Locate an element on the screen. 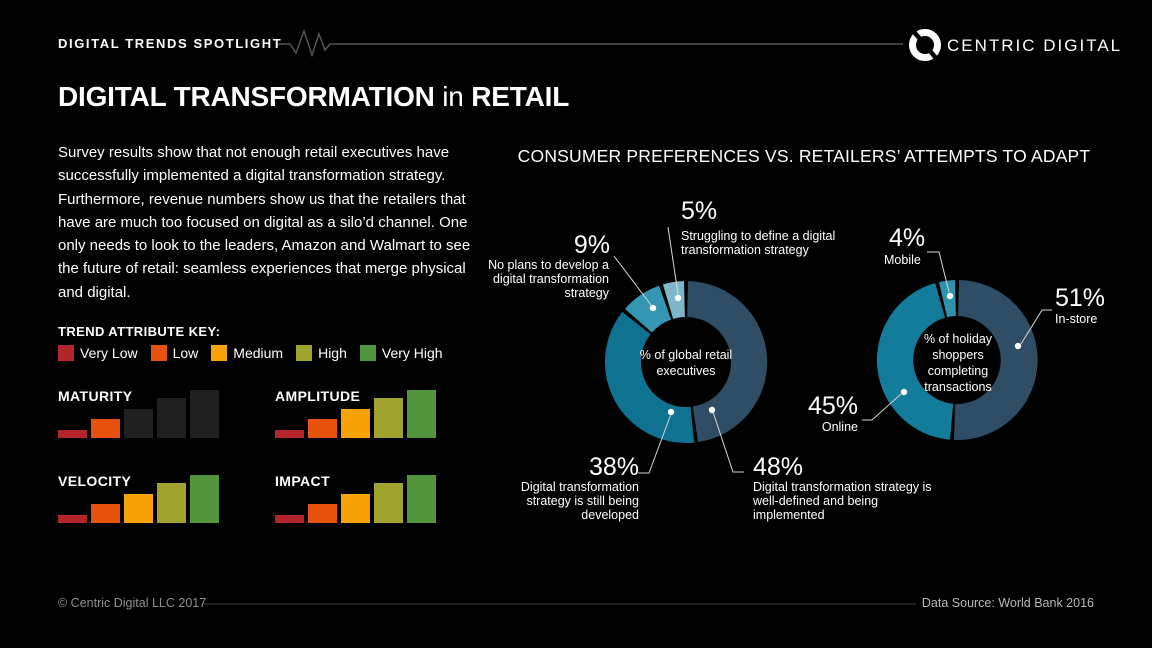 This screenshot has width=1152, height=648. callout-lines-right is located at coordinates (957, 336).